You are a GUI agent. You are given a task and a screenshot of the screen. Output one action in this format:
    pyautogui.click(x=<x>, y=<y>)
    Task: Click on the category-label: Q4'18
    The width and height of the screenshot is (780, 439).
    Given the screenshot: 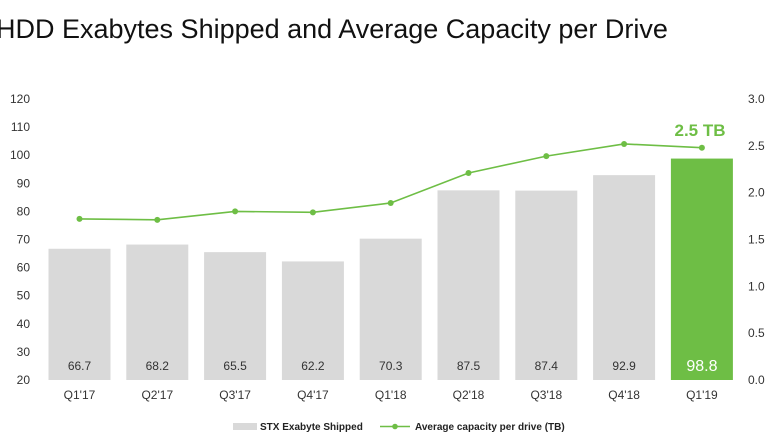 What is the action you would take?
    pyautogui.click(x=624, y=395)
    